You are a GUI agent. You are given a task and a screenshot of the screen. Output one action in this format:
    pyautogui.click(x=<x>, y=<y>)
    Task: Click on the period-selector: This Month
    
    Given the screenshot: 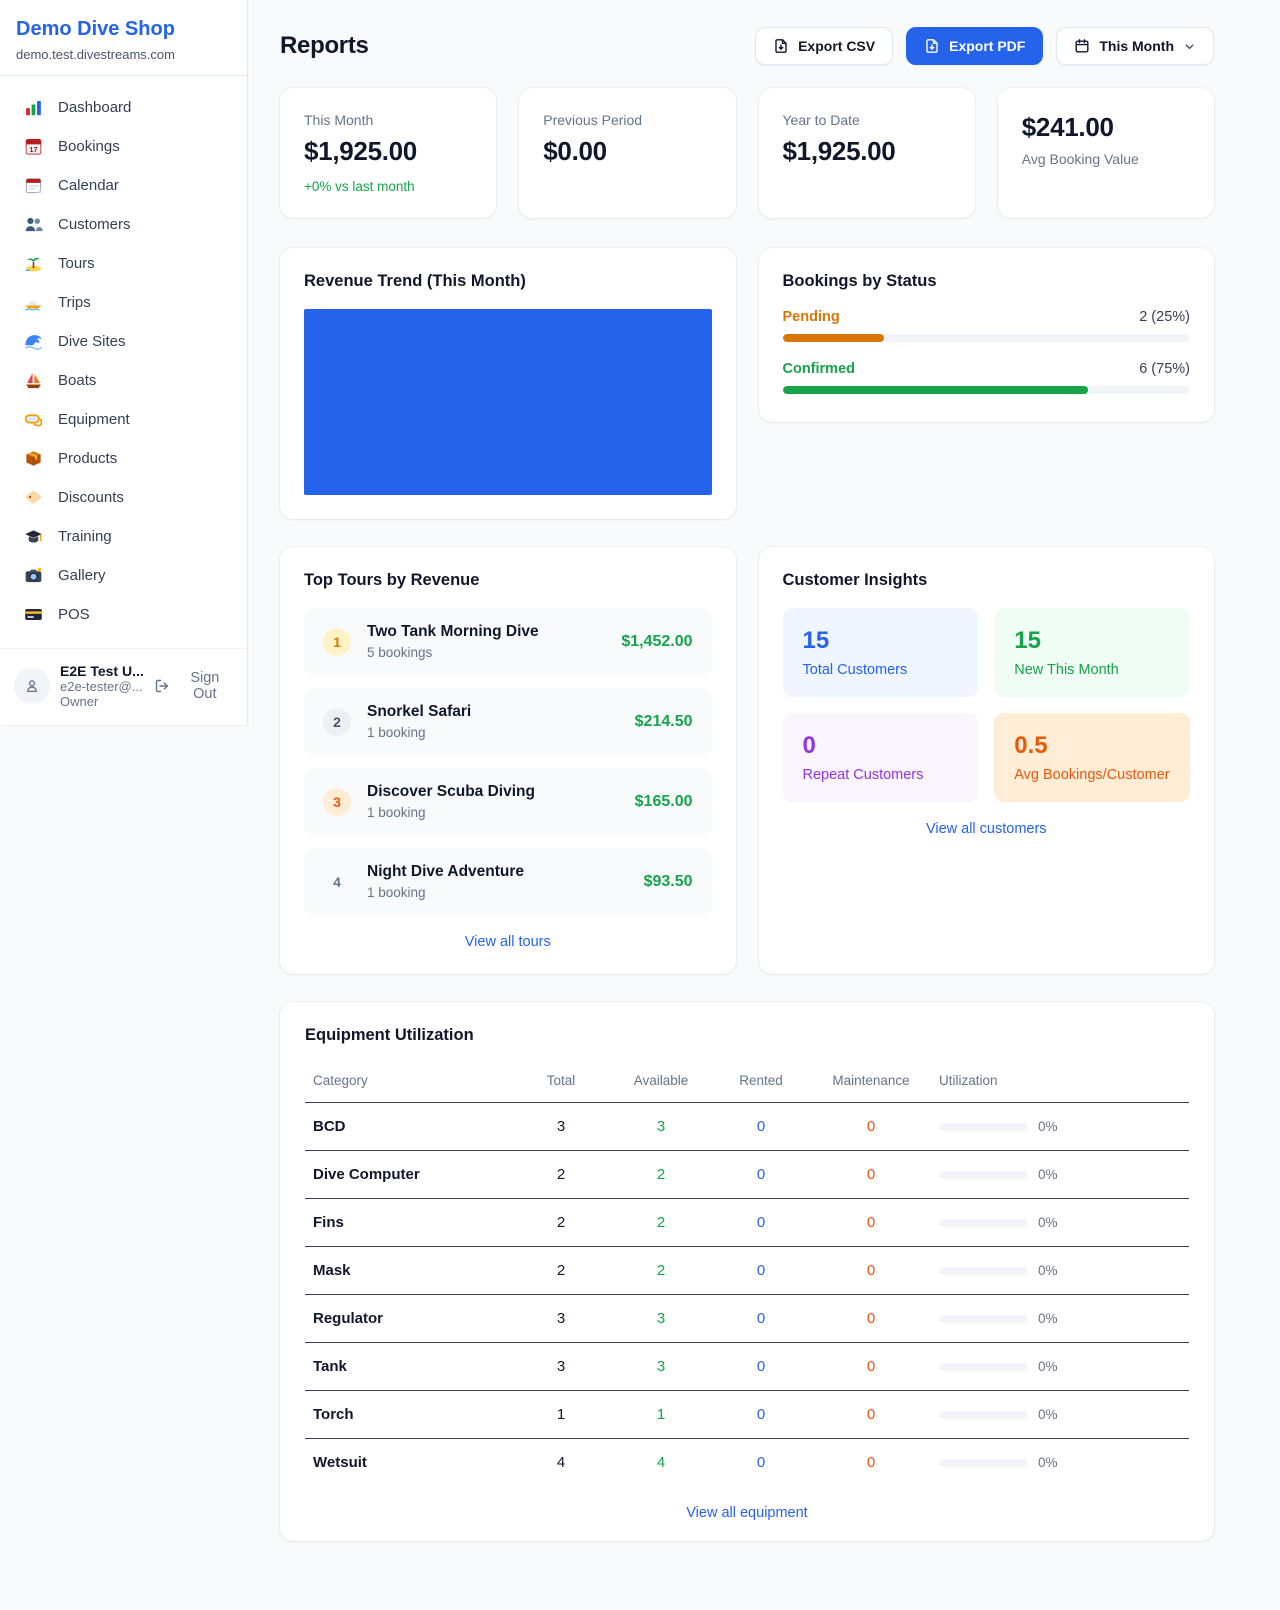 What is the action you would take?
    pyautogui.click(x=1135, y=46)
    